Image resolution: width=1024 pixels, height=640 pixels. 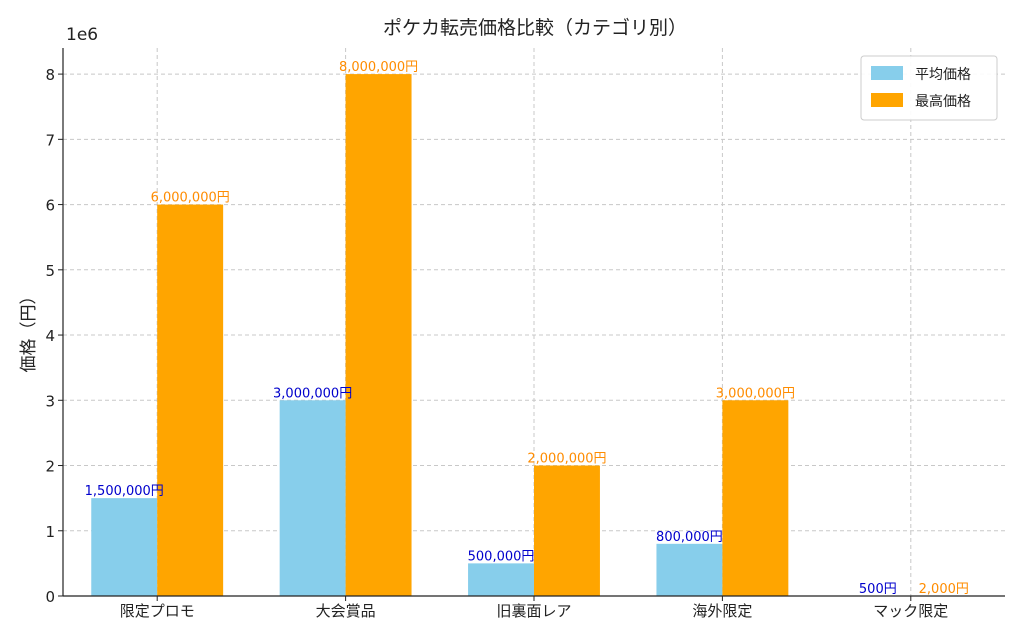 I want to click on data-label: 2,000円, so click(x=944, y=589).